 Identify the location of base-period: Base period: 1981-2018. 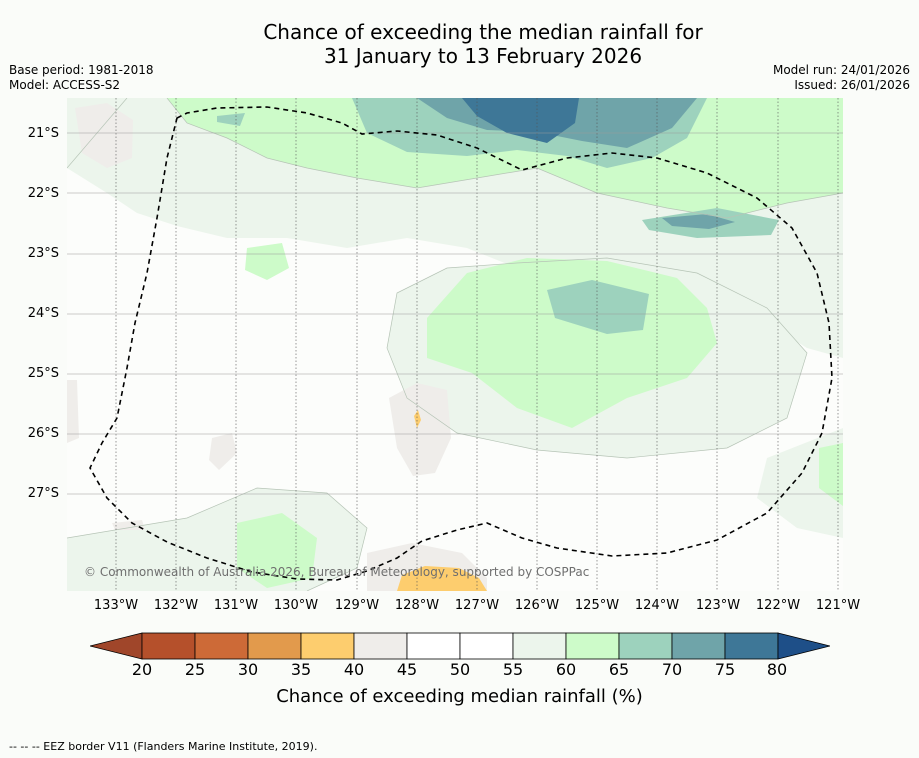
(81, 70).